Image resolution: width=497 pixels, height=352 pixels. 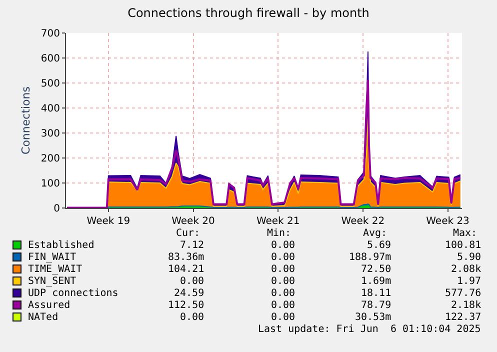 What do you see at coordinates (376, 293) in the screenshot?
I see `text: 18.11` at bounding box center [376, 293].